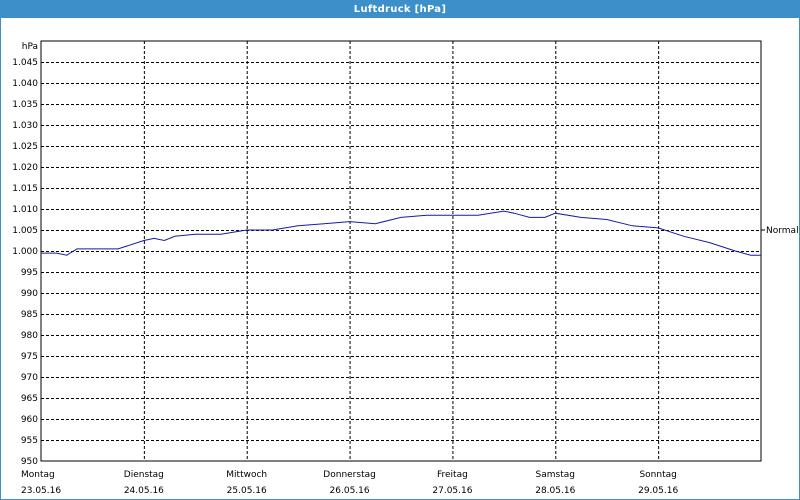  Describe the element at coordinates (25, 210) in the screenshot. I see `y-tick-label: 1.010` at that location.